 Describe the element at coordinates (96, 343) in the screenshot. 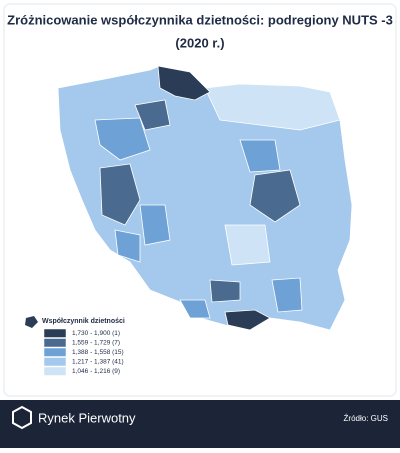

I see `legend-label: 1,559 - 1,729 (7)` at that location.